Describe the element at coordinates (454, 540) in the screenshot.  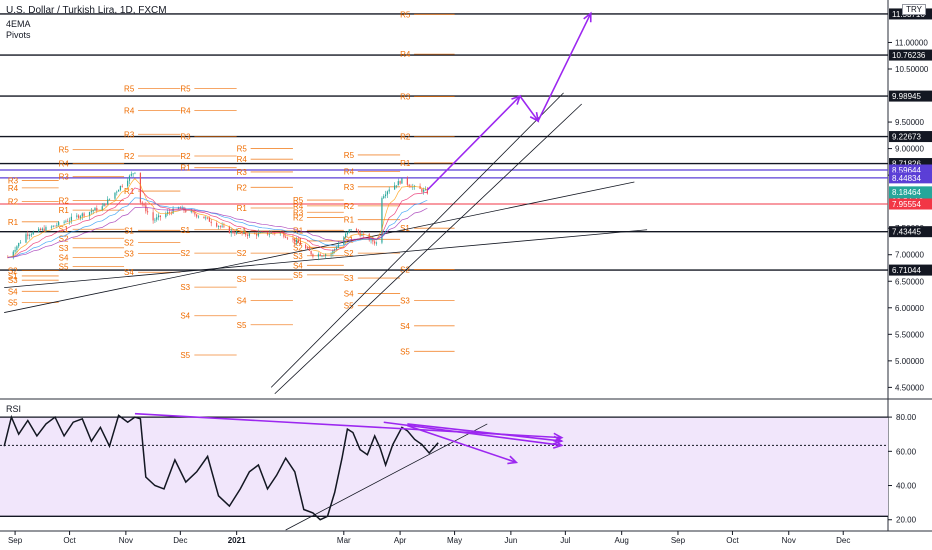
I see `time-axis-label: May` at that location.